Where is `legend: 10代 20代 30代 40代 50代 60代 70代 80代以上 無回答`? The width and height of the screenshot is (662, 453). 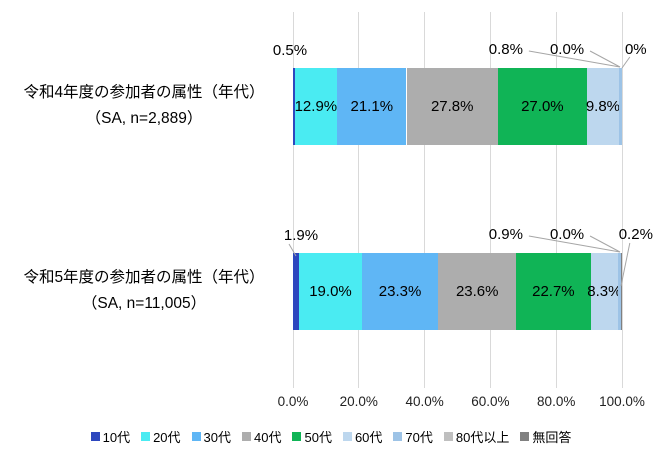
legend: 10代 20代 30代 40代 50代 60代 70代 80代以上 無回答 is located at coordinates (331, 436).